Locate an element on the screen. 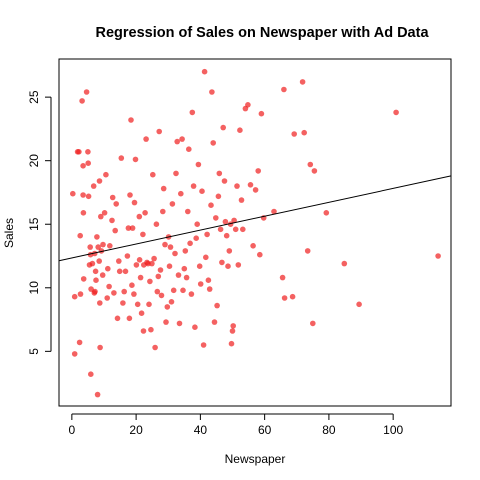 The image size is (480, 480). x-axis: 0 20 40 60 80 100 is located at coordinates (236, 425).